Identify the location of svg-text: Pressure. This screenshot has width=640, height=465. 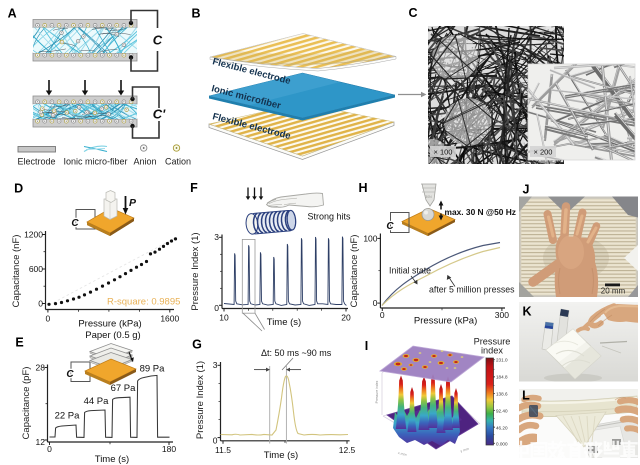
(492, 342).